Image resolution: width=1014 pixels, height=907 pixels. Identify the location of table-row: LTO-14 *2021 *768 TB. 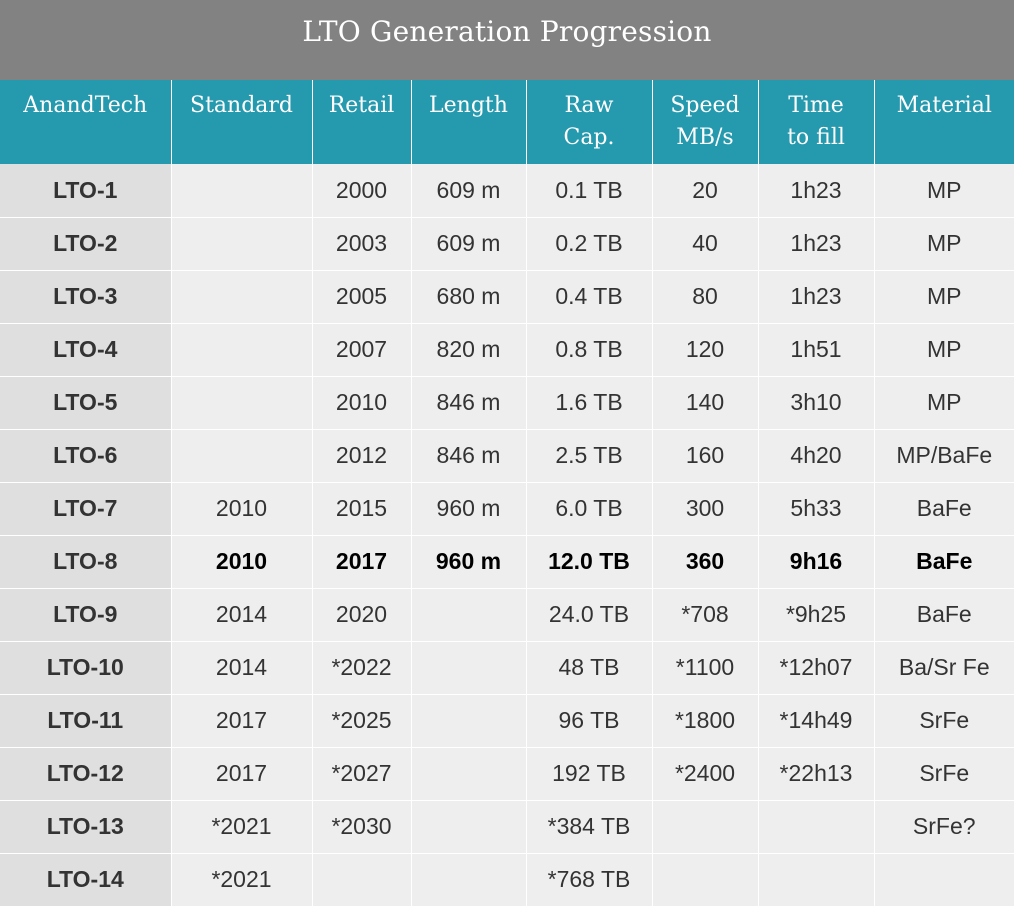
(507, 880).